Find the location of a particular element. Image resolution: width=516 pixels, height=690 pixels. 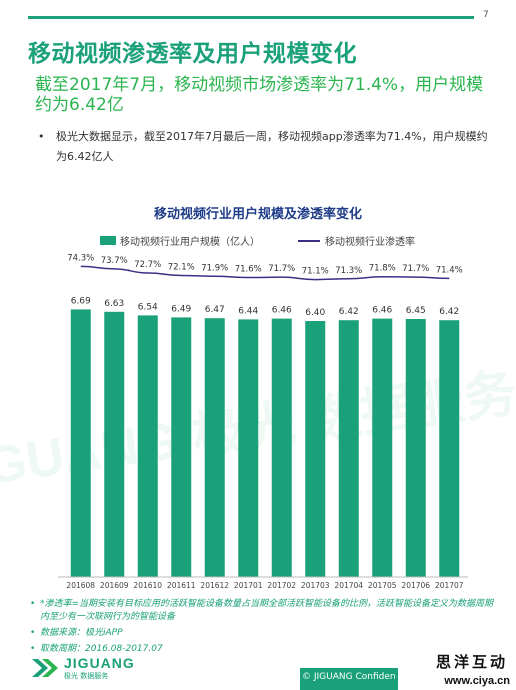

chart-legend: 移动视频行业用户规模（亿人） 移动视频行业渗透率 is located at coordinates (257, 240).